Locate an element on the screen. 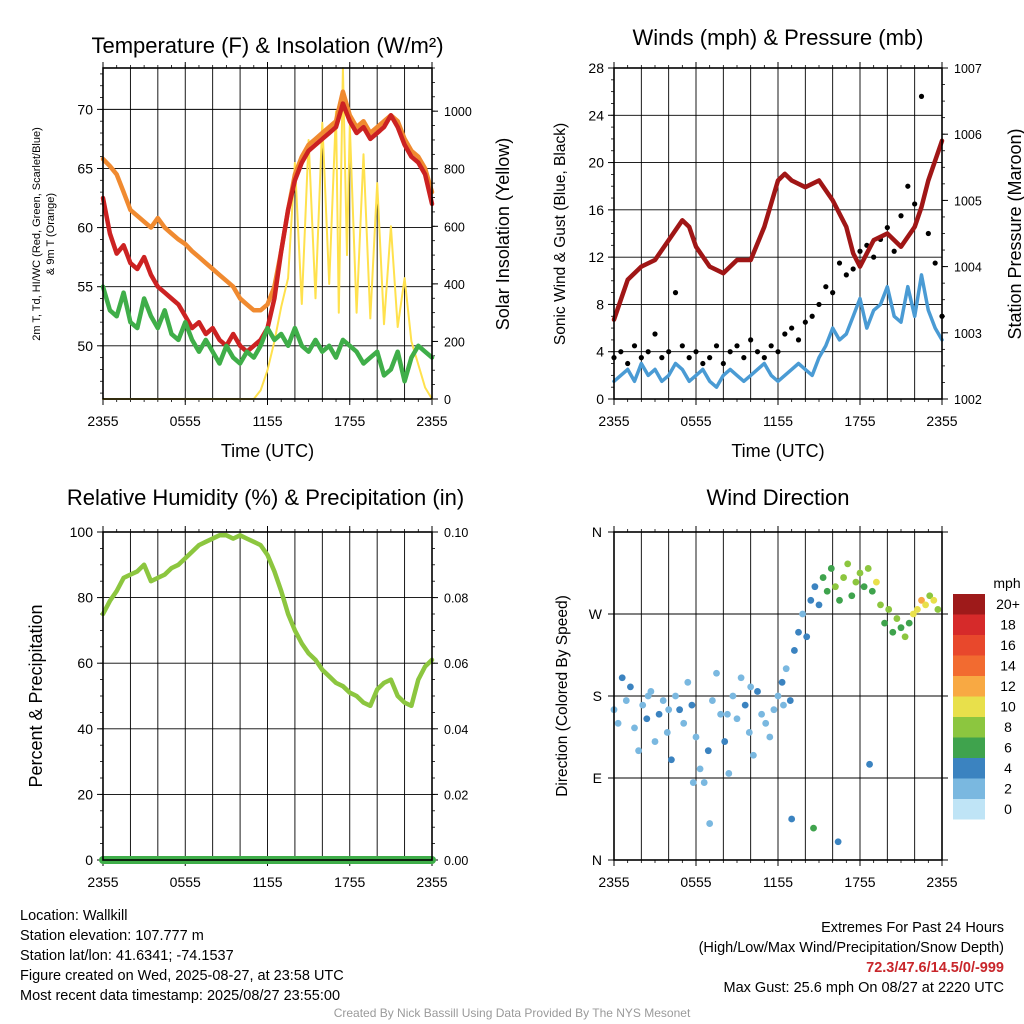 This screenshot has width=1024, height=1024. y2-tick-label: 1000 is located at coordinates (458, 112).